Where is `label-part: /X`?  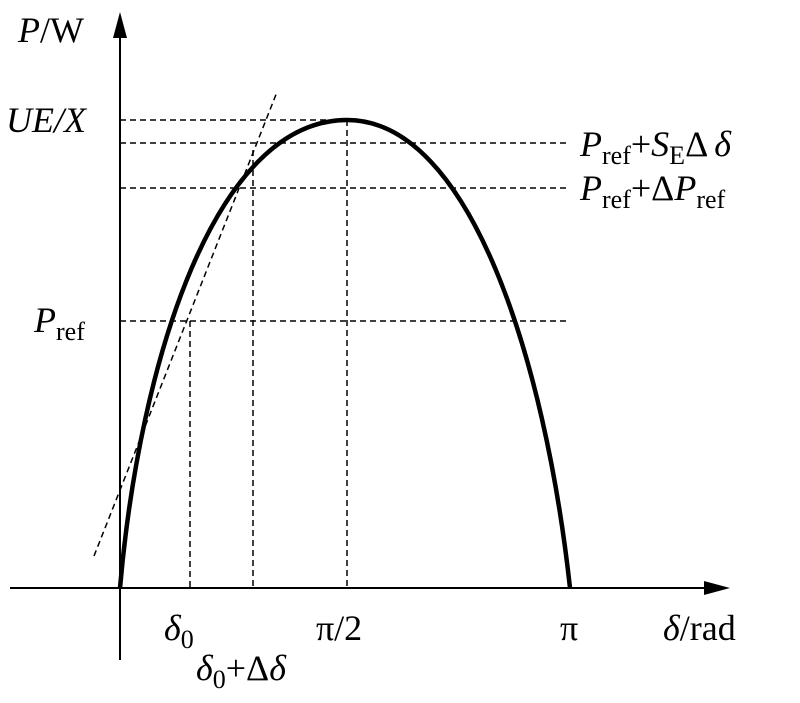 label-part: /X is located at coordinates (70, 120).